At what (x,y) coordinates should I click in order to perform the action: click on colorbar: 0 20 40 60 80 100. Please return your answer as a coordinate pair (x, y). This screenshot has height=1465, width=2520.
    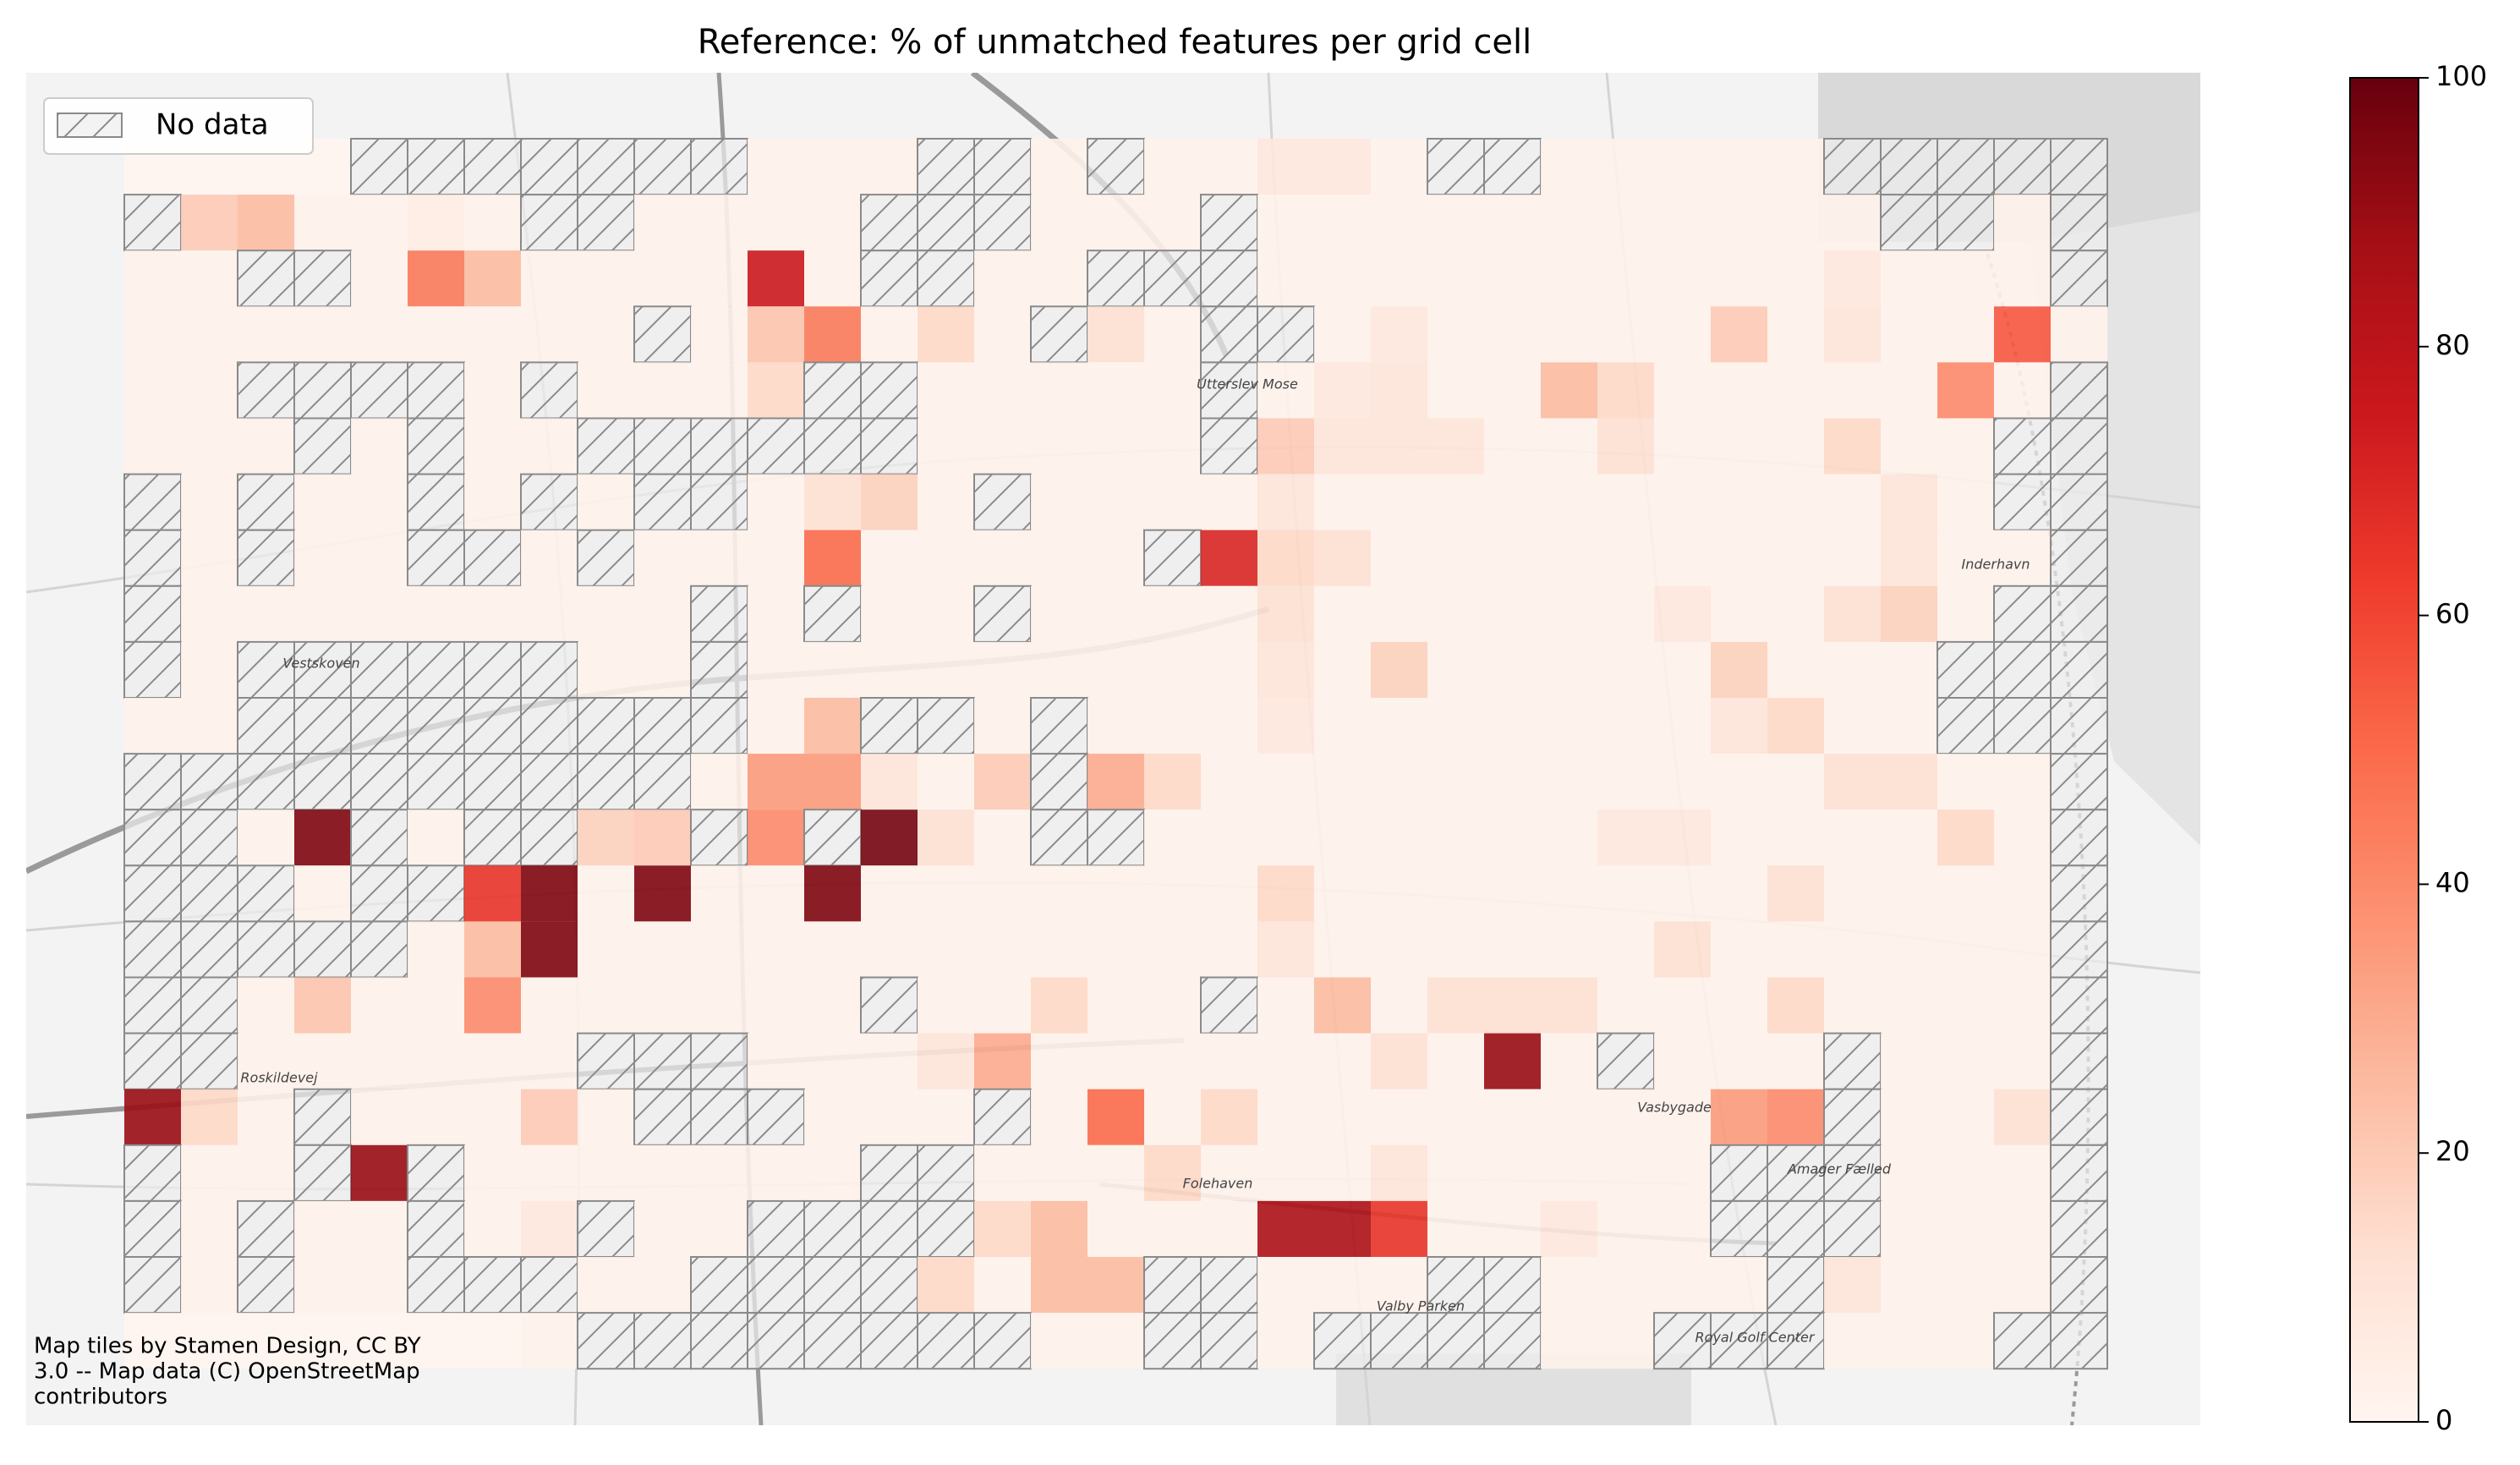
    Looking at the image, I should click on (2418, 748).